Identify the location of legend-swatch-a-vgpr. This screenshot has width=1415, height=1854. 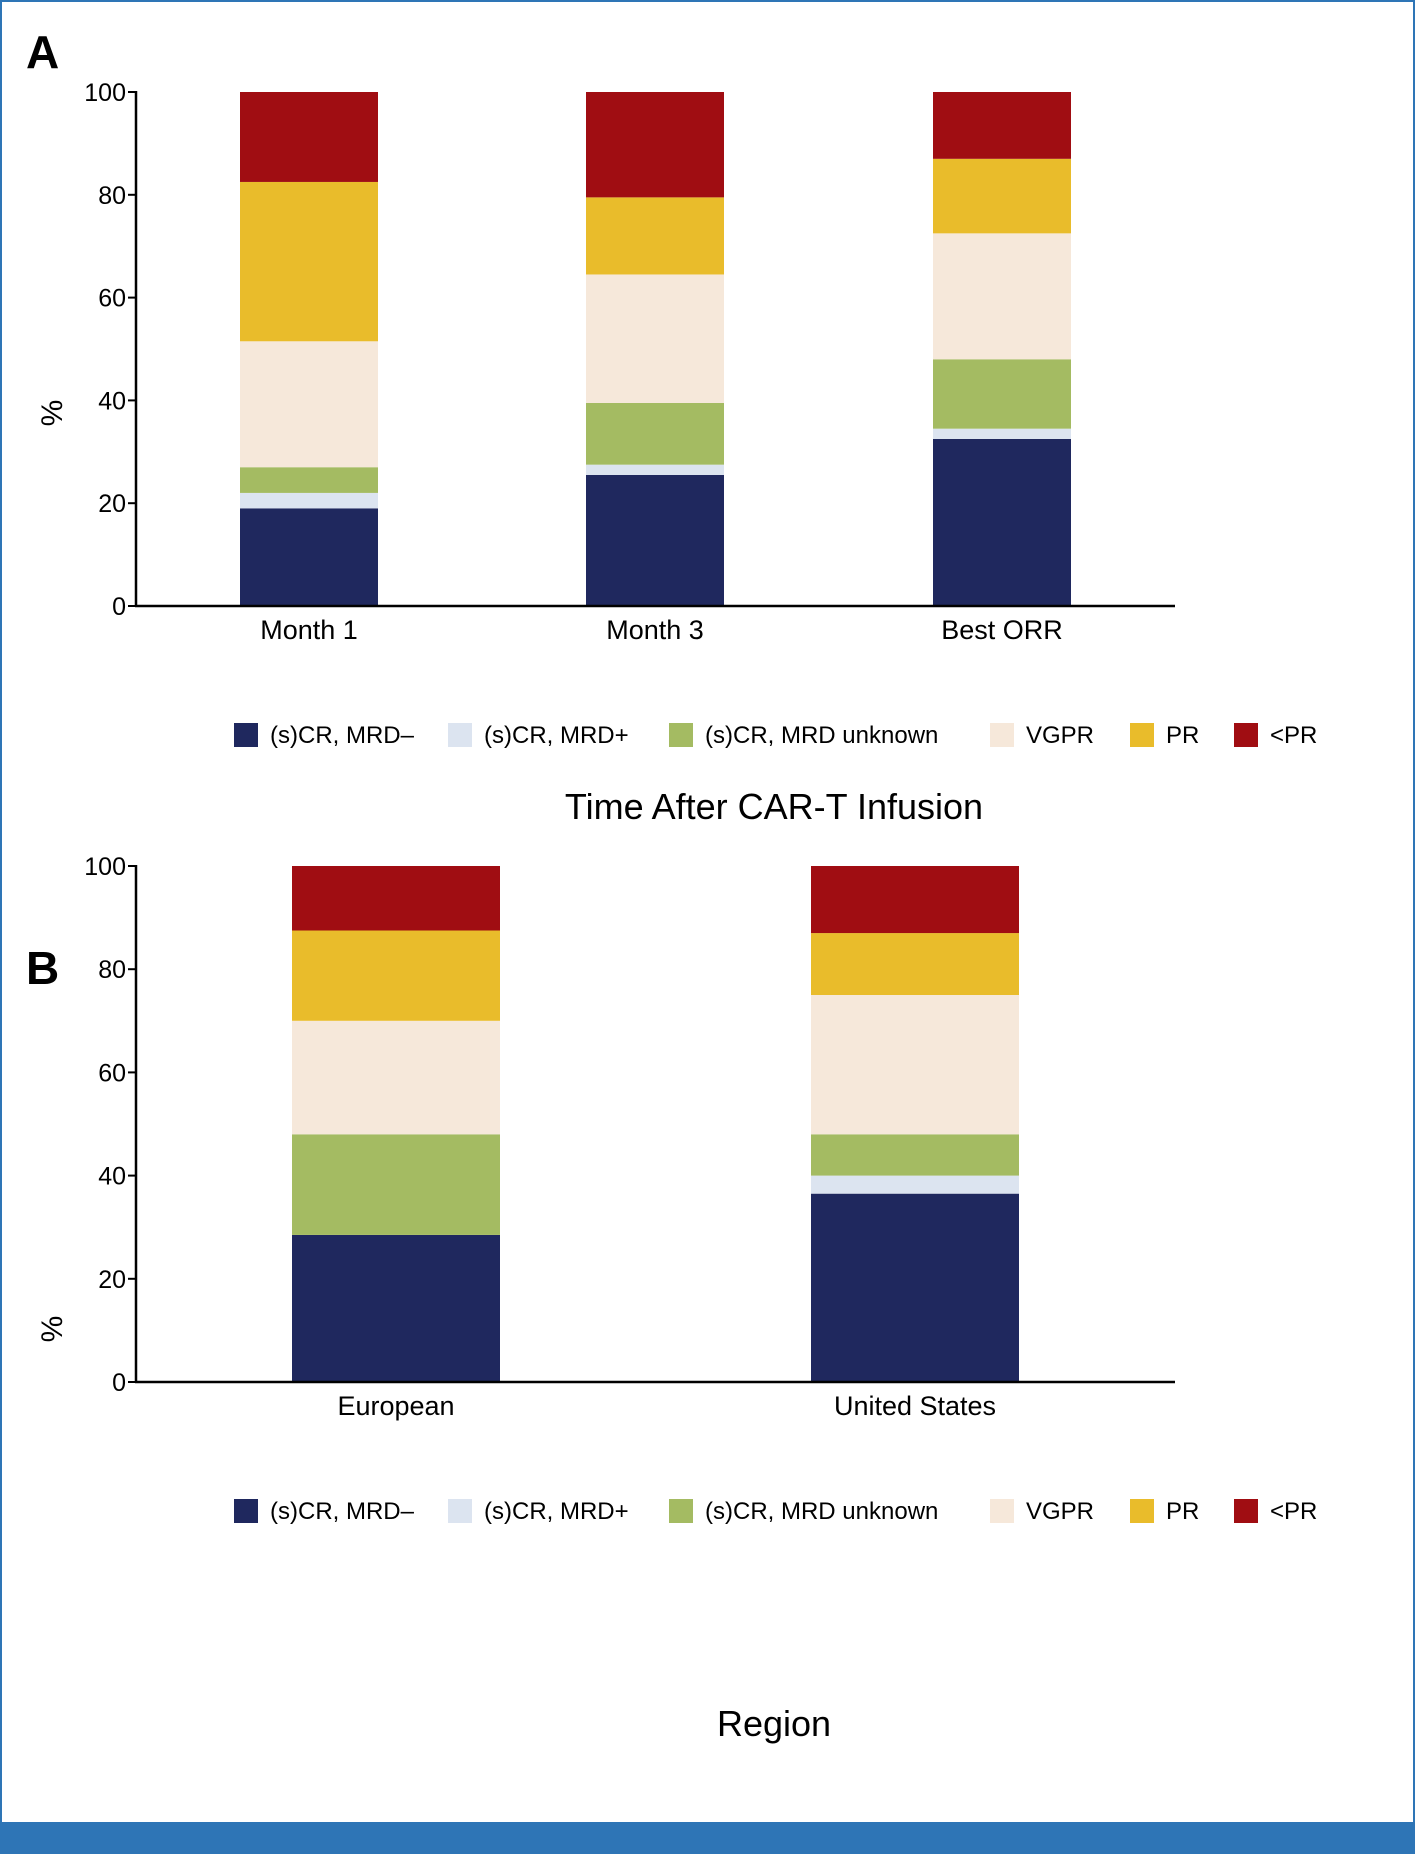
(1002, 735).